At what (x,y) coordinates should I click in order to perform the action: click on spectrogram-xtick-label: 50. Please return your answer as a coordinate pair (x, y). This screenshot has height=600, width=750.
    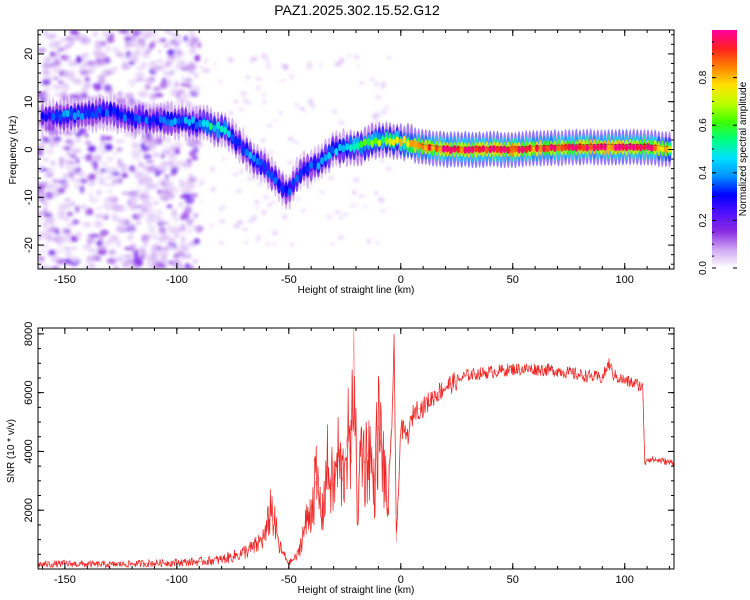
    Looking at the image, I should click on (513, 280).